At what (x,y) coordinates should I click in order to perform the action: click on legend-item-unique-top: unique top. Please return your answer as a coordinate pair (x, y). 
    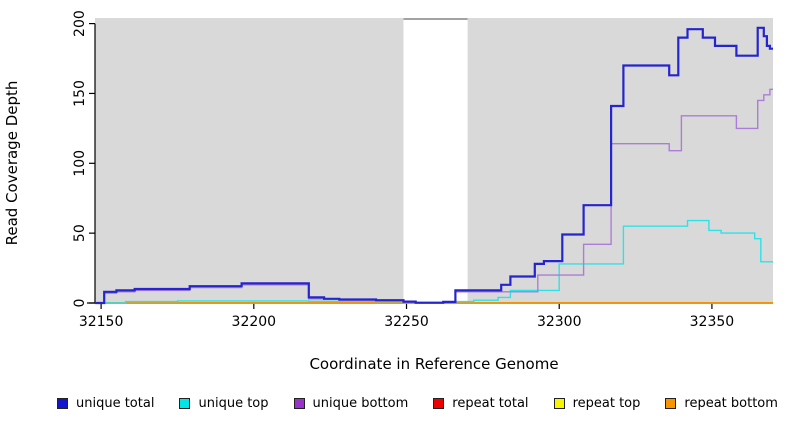
    Looking at the image, I should click on (224, 403).